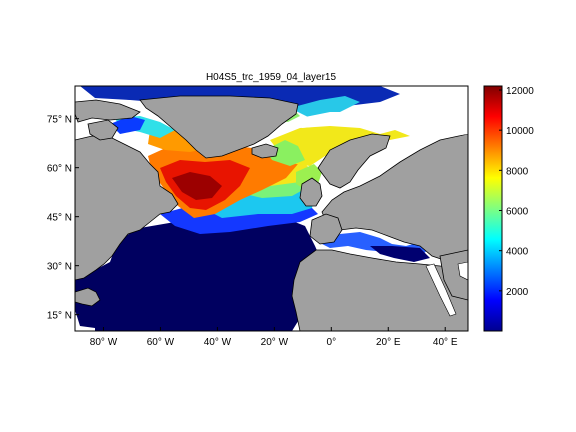 The height and width of the screenshot is (432, 576). I want to click on arctic-islands-land, so click(108, 111).